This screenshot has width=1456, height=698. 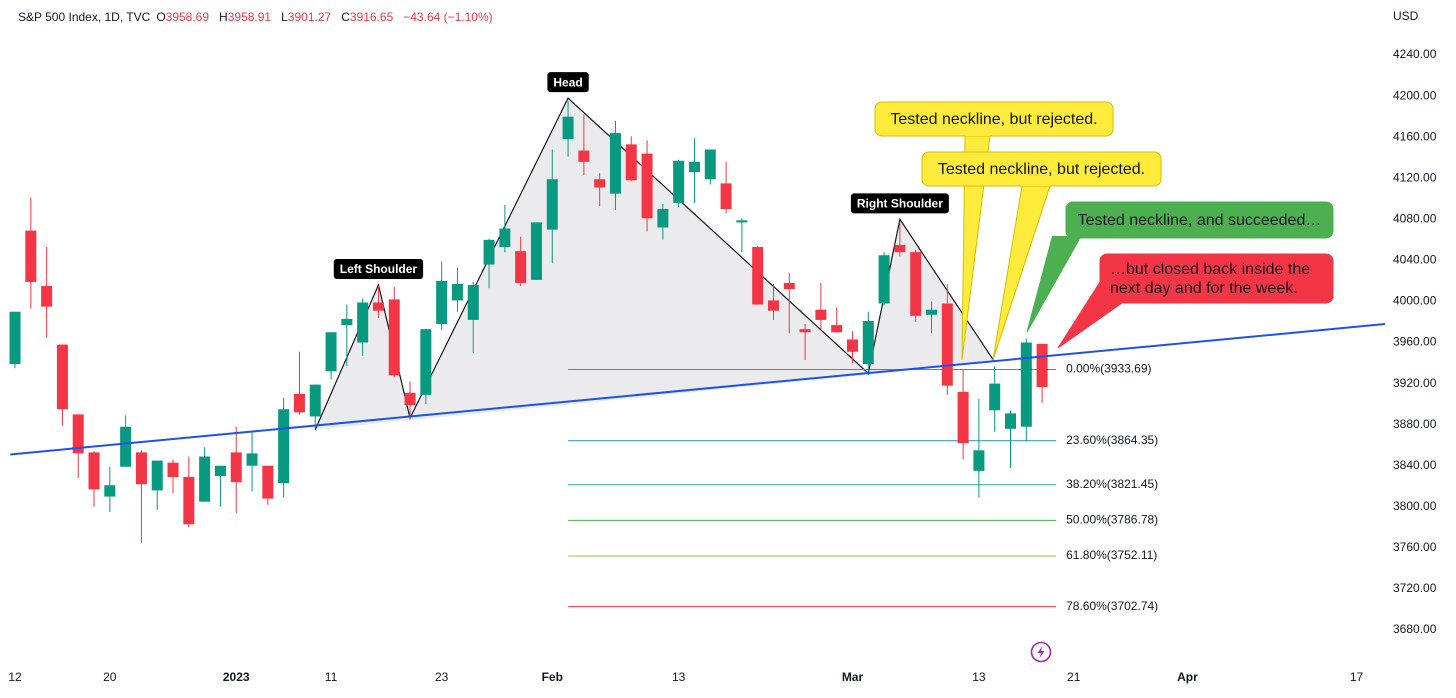 I want to click on ohlc-key: O, so click(x=160, y=17).